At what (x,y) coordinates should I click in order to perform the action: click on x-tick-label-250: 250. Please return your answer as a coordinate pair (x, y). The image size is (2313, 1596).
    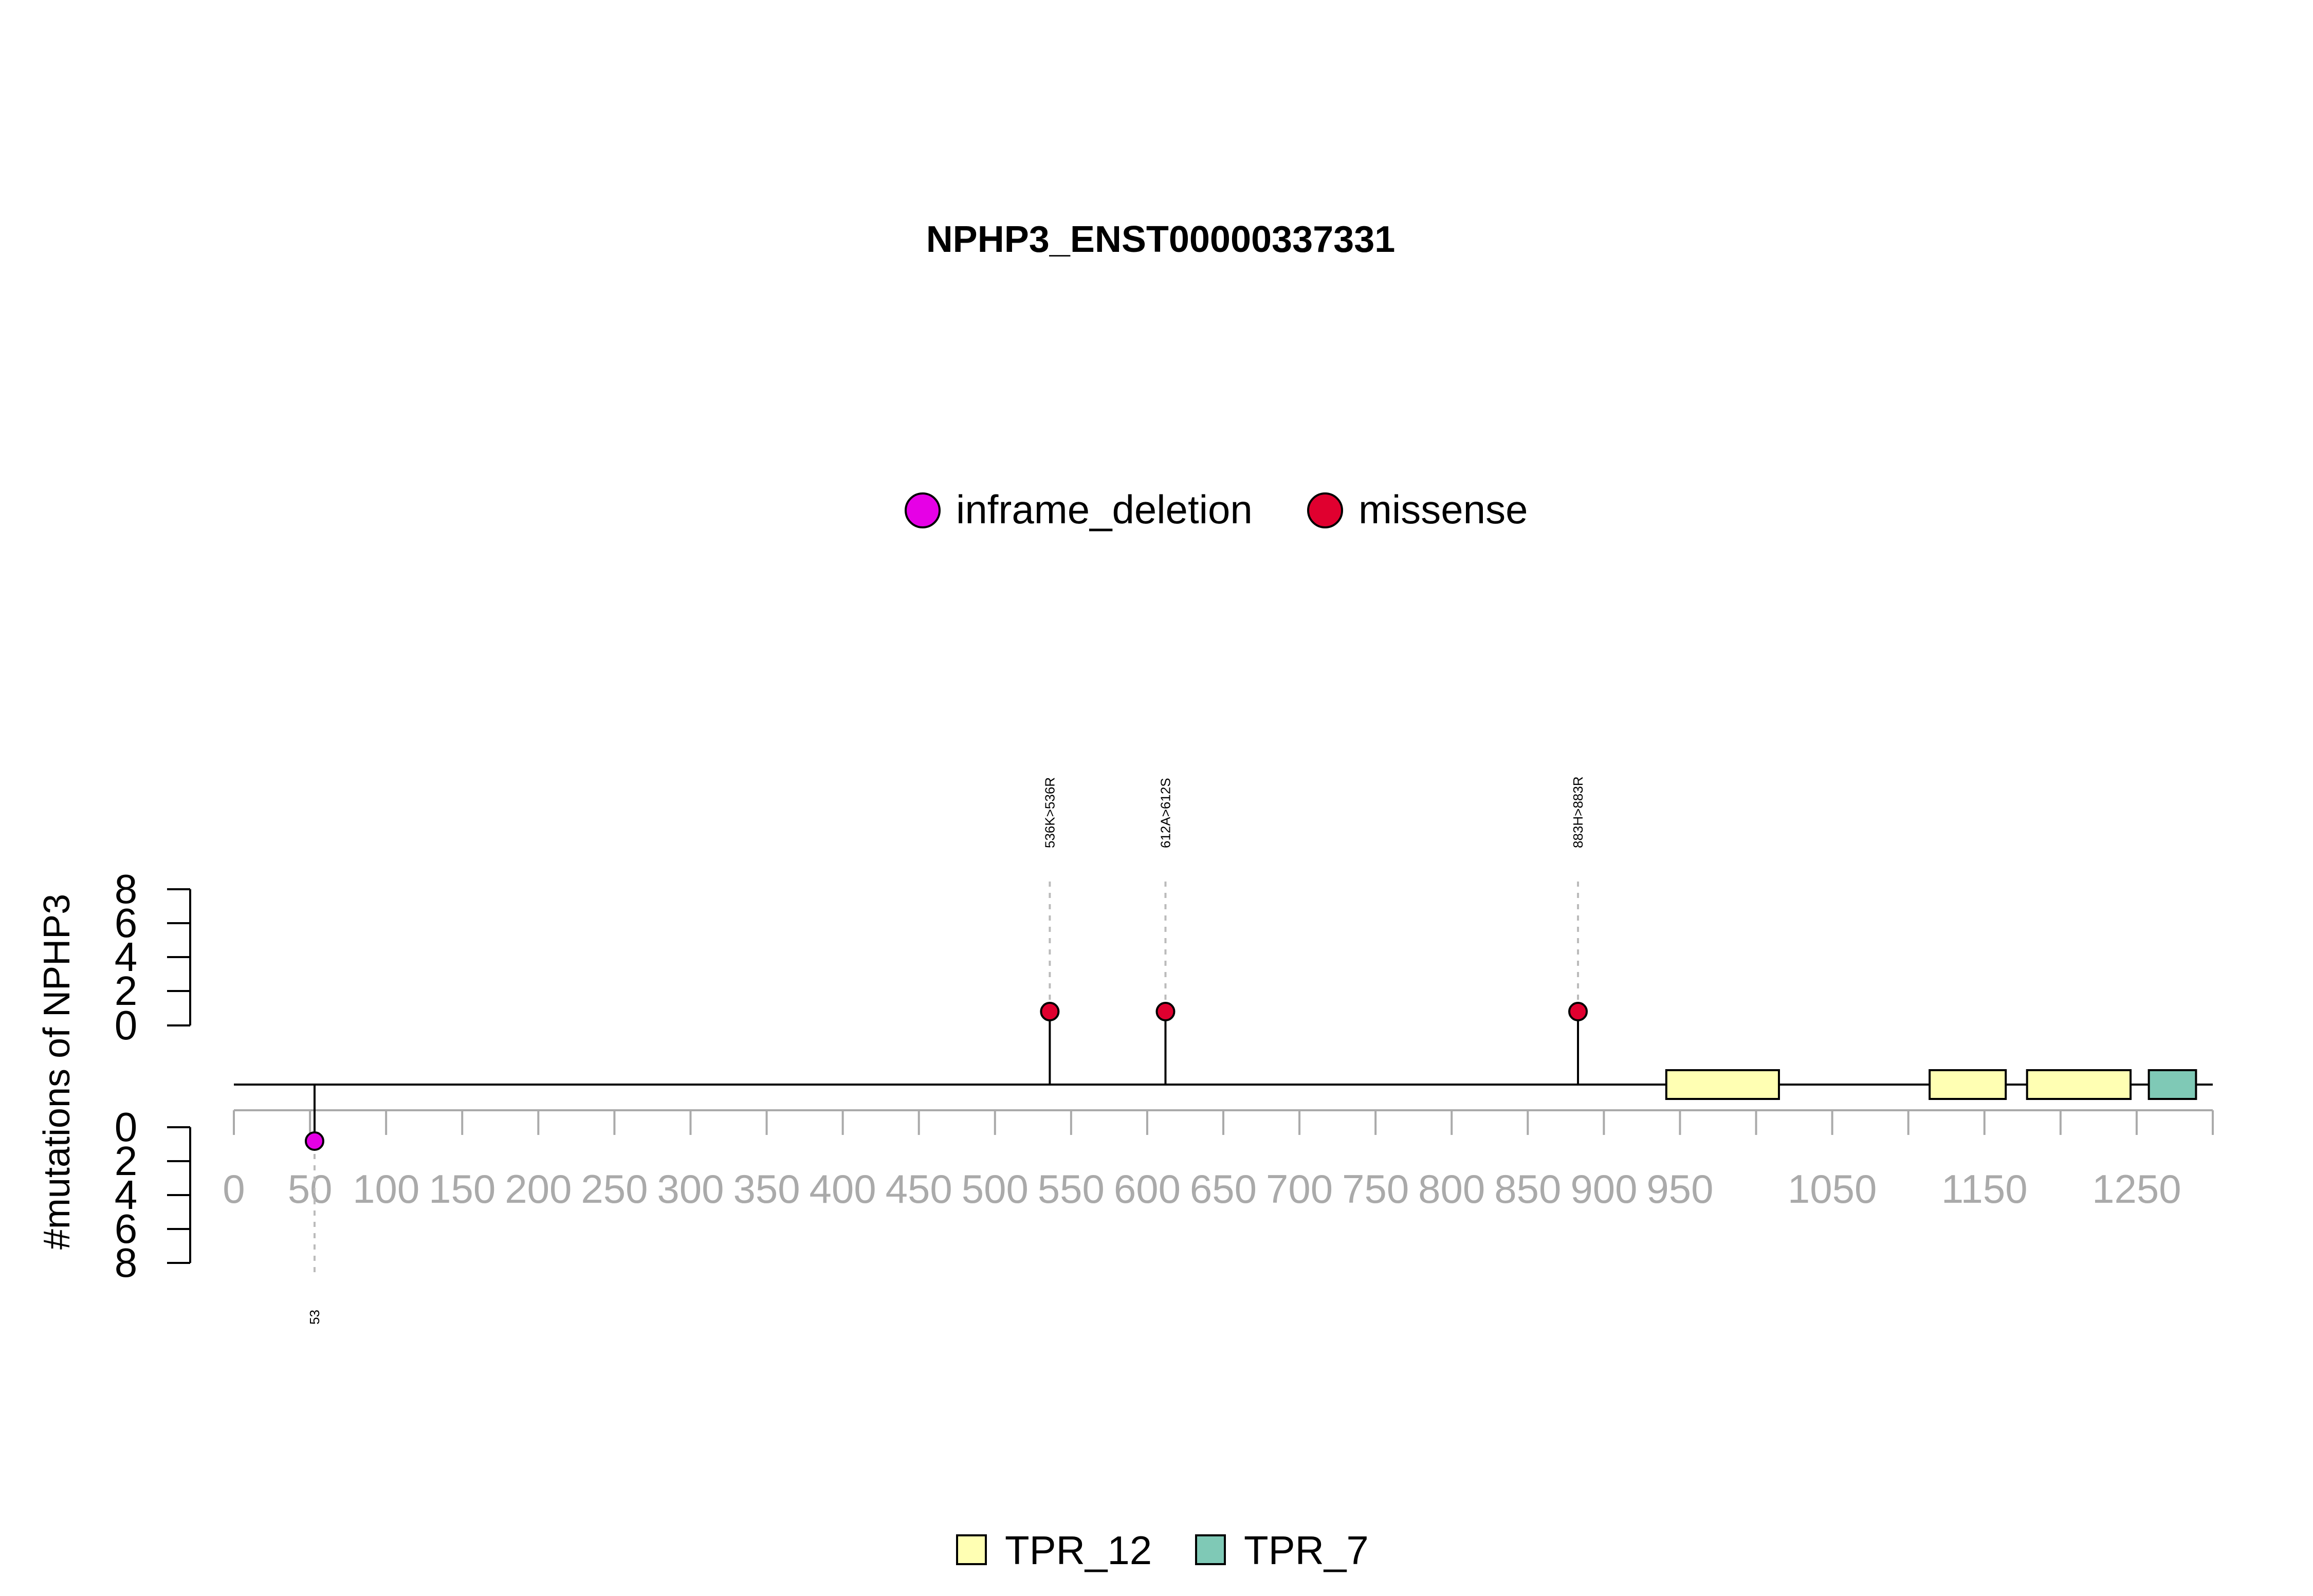
    Looking at the image, I should click on (614, 1189).